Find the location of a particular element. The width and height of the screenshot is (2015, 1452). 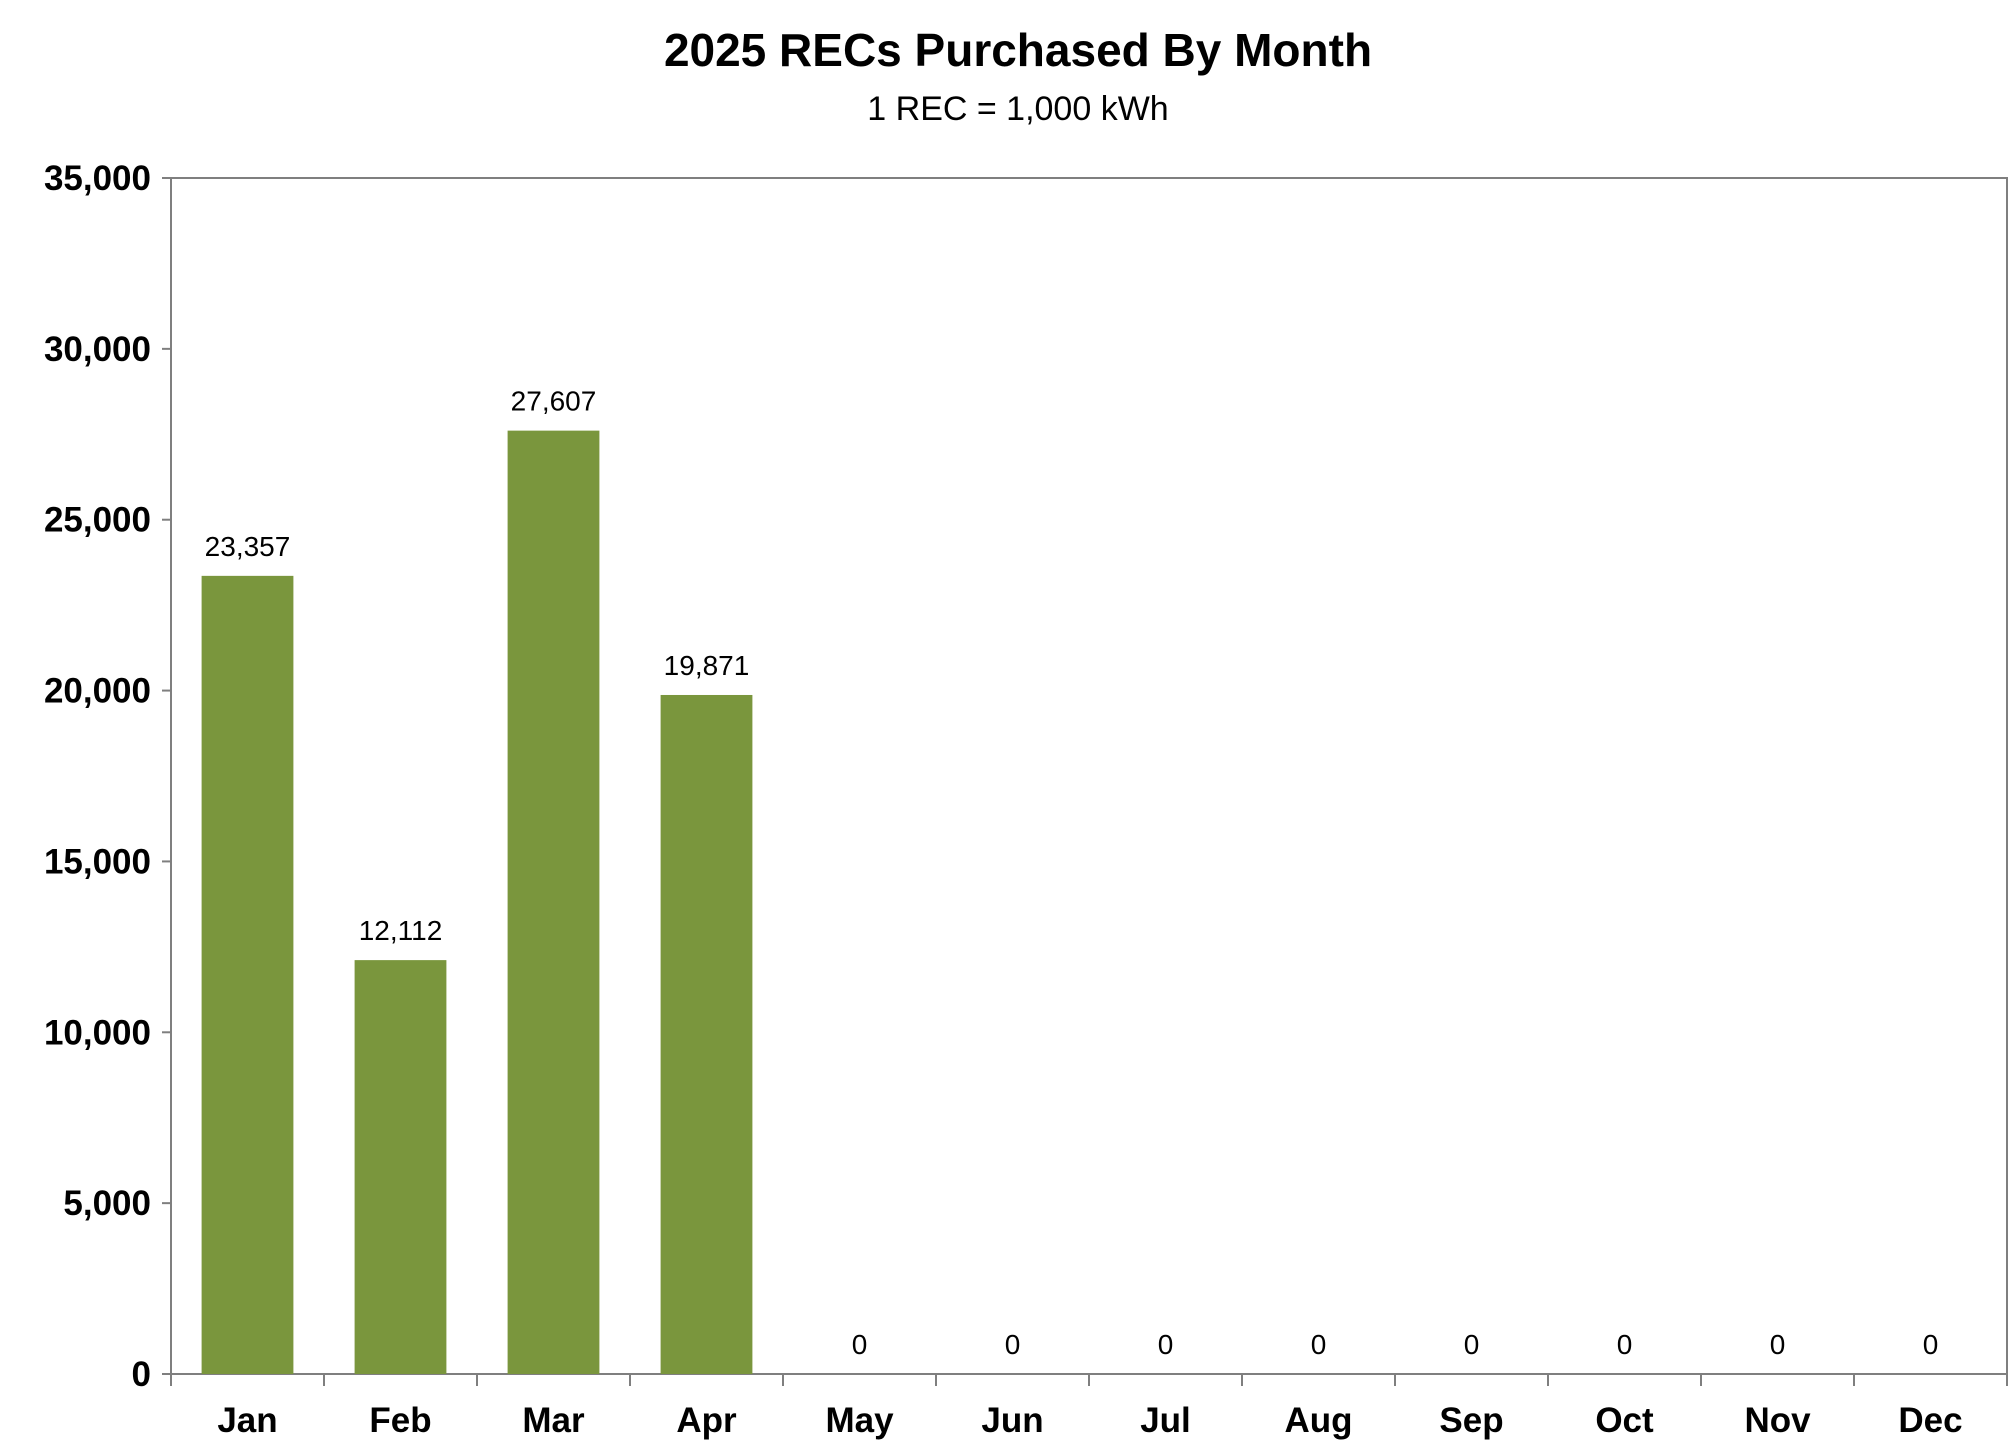

data-label-apr: 19,871 is located at coordinates (707, 665).